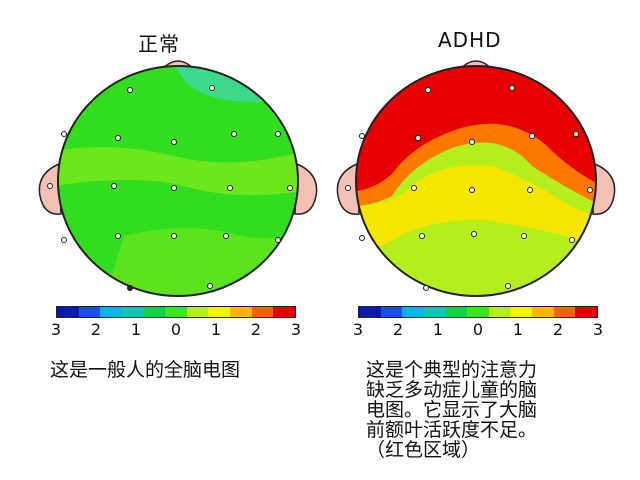 This screenshot has width=640, height=480. I want to click on title-normal: 正常, so click(159, 44).